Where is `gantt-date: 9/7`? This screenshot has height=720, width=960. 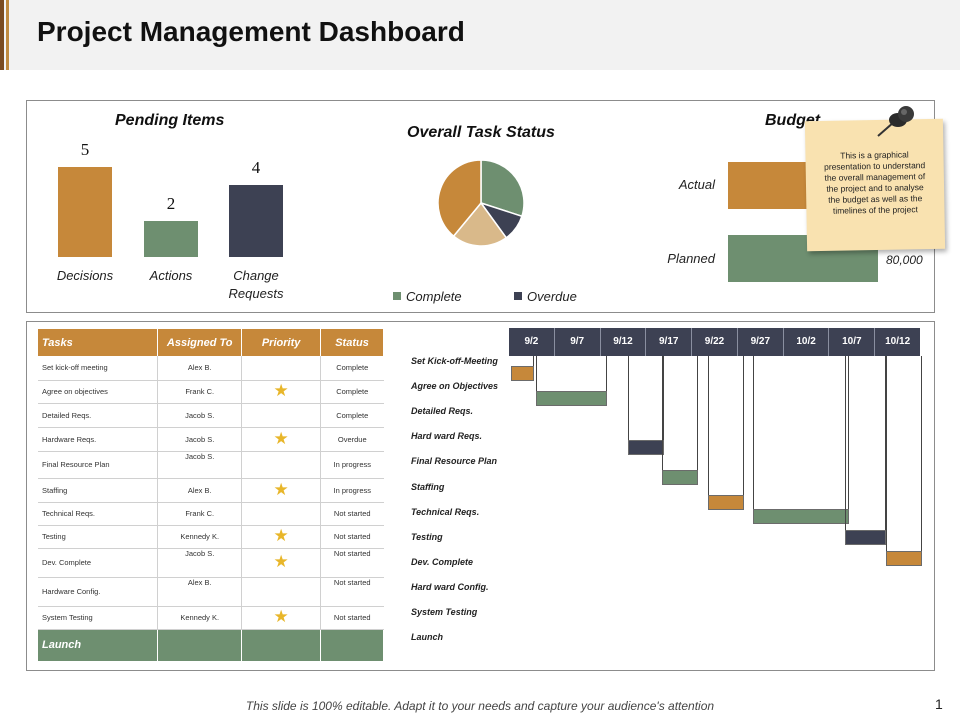
gantt-date: 9/7 is located at coordinates (578, 342).